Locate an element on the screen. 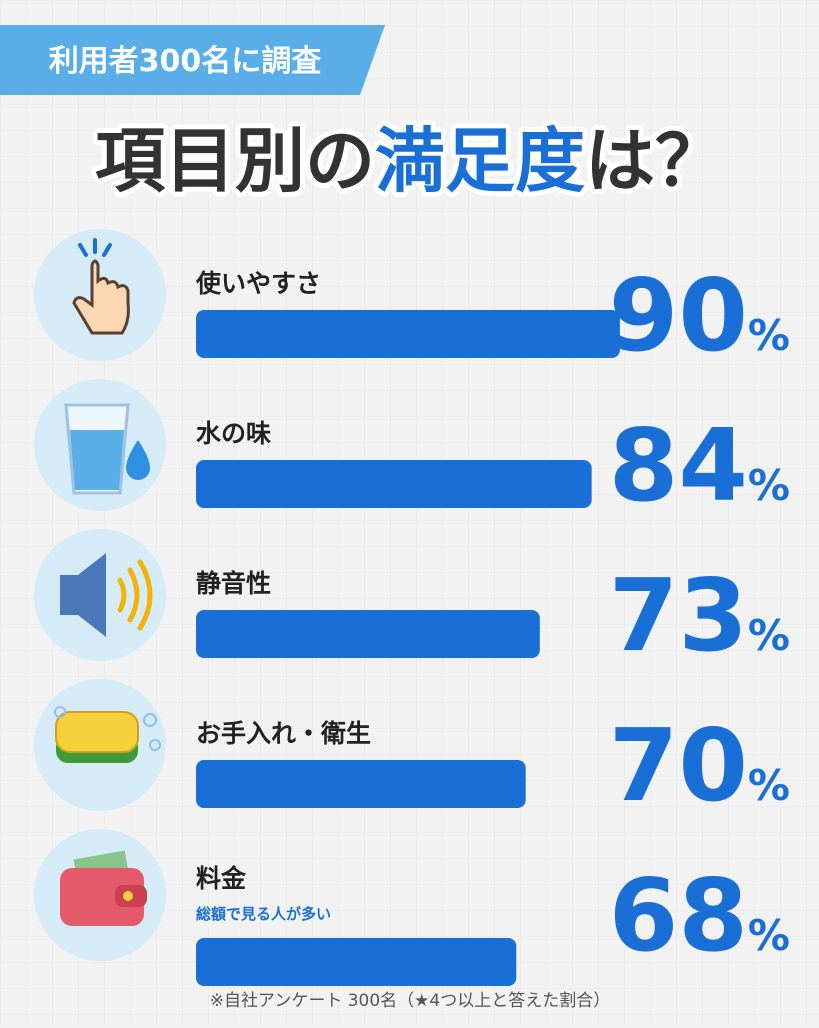 The width and height of the screenshot is (819, 1028). value-label: 70% is located at coordinates (699, 765).